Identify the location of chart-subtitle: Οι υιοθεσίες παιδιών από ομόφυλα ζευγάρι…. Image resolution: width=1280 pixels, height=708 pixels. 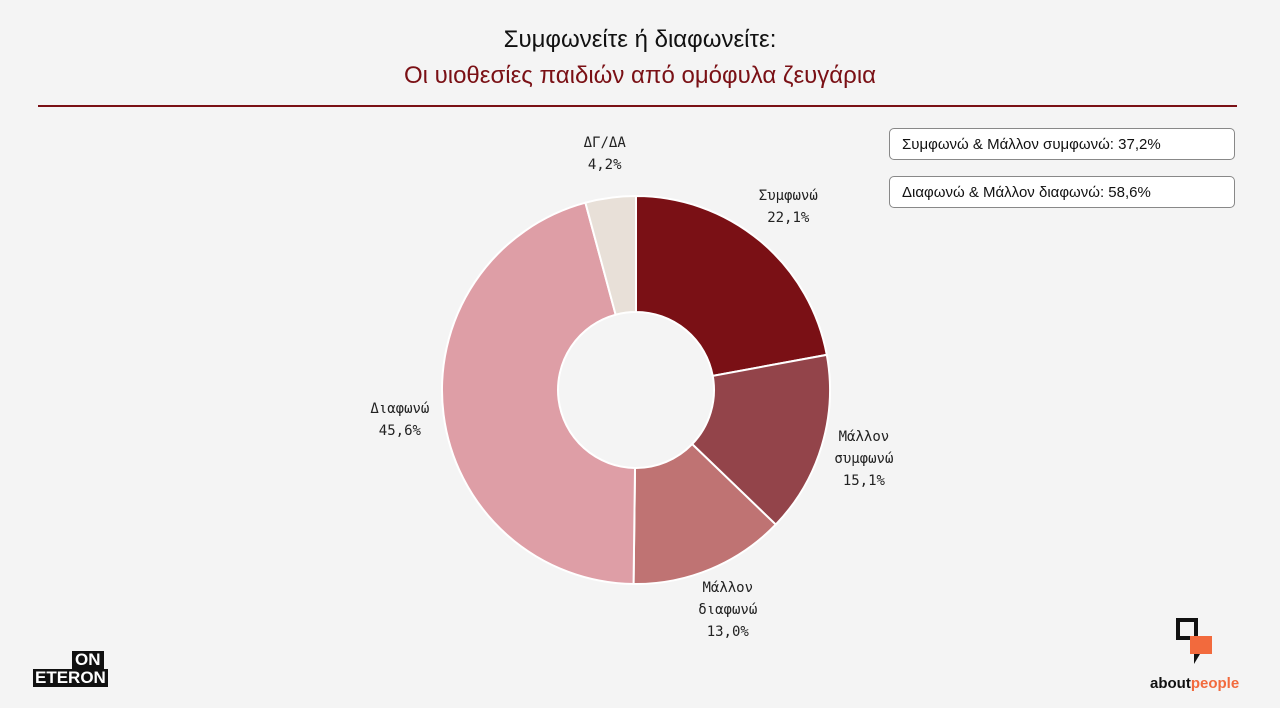
(640, 75).